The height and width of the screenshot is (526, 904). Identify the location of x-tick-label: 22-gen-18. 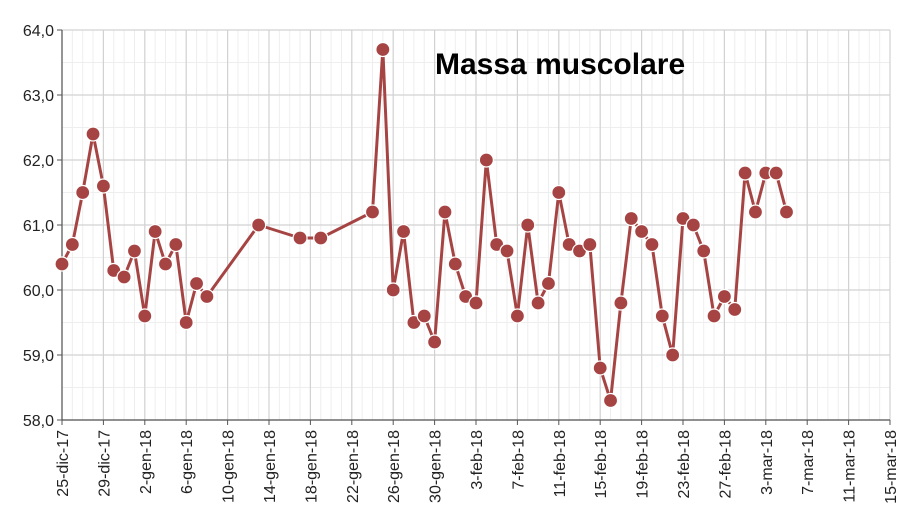
(353, 466).